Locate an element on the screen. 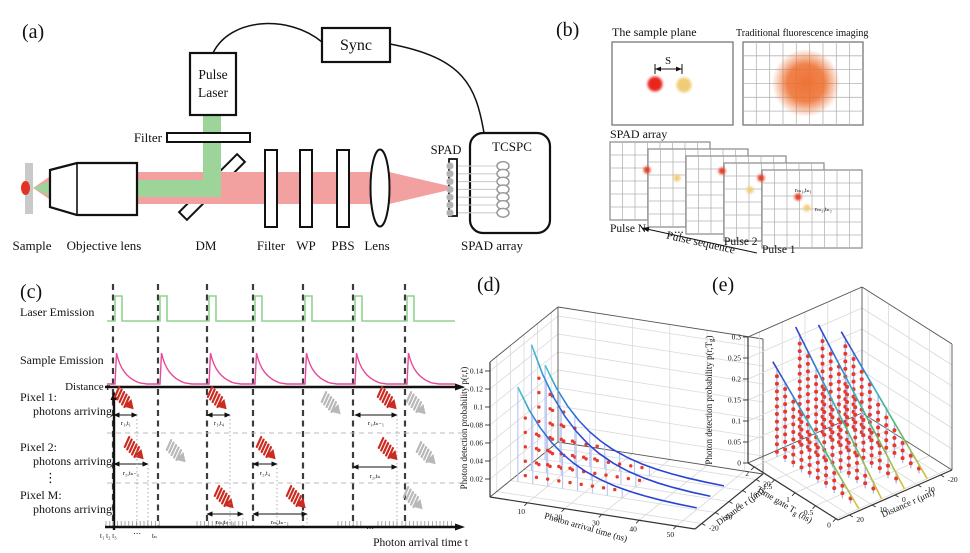 The height and width of the screenshot is (553, 970). d-xlabel: Photon arrival time (ns) is located at coordinates (585, 526).